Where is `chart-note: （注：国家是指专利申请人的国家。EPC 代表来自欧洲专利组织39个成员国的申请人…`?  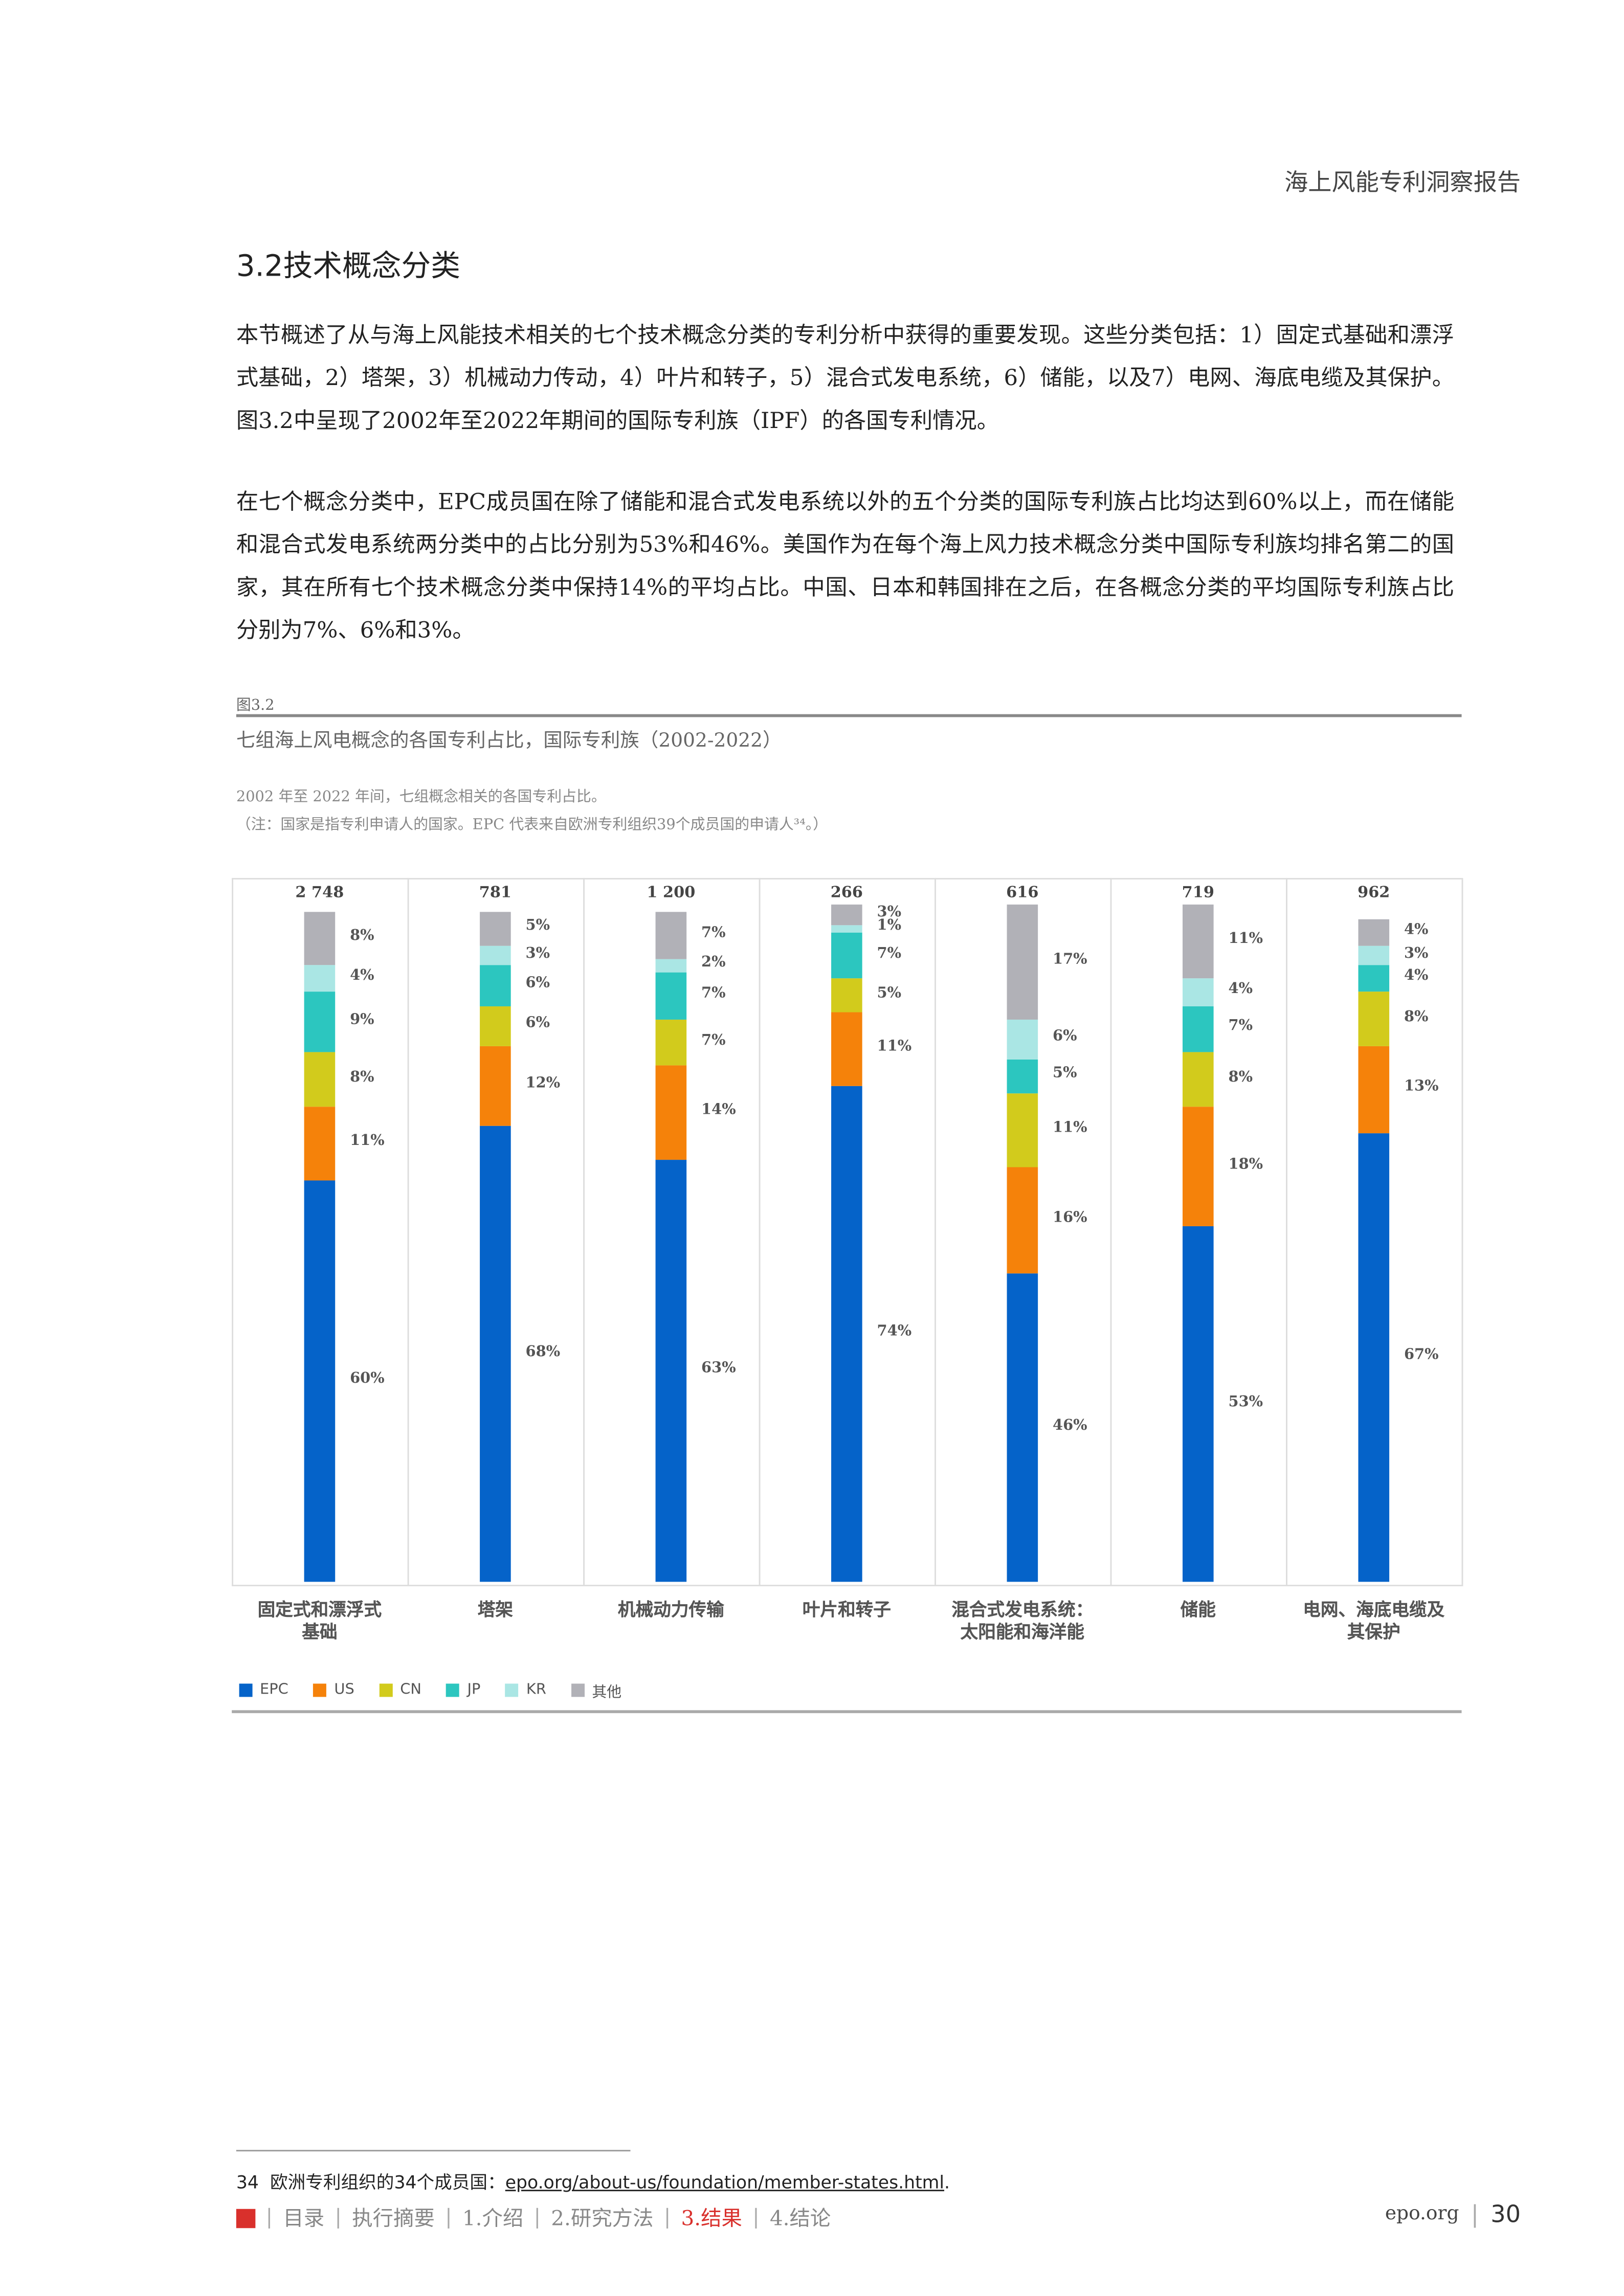 chart-note: （注：国家是指专利申请人的国家。EPC 代表来自欧洲专利组织39个成员国的申请人… is located at coordinates (532, 826).